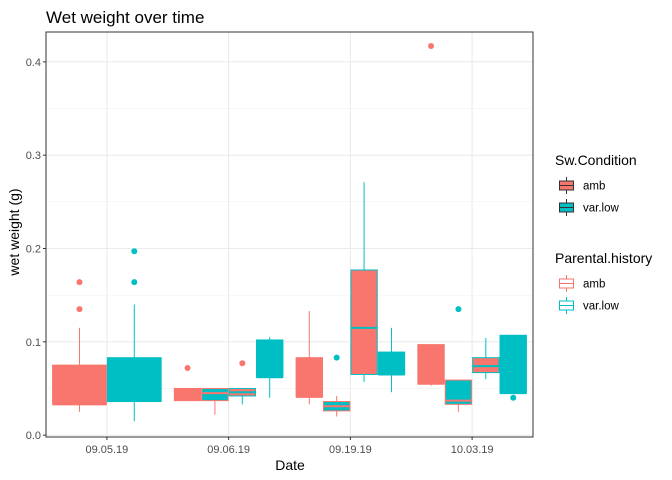 The width and height of the screenshot is (672, 480). I want to click on box-10.03.19-var.low-amb, so click(458, 359).